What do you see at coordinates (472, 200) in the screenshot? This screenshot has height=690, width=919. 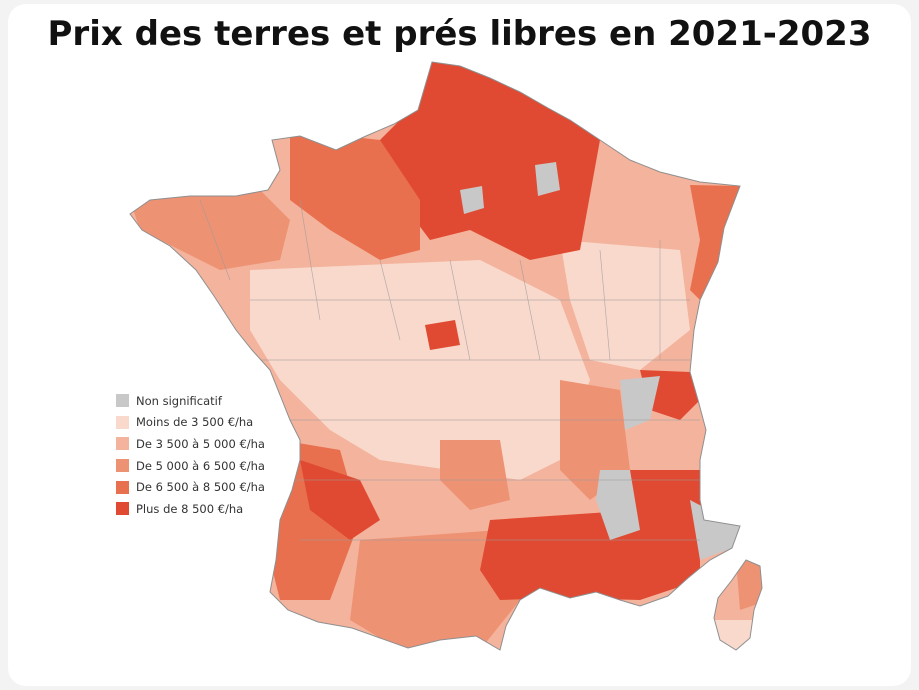 I see `region-paris-grey` at bounding box center [472, 200].